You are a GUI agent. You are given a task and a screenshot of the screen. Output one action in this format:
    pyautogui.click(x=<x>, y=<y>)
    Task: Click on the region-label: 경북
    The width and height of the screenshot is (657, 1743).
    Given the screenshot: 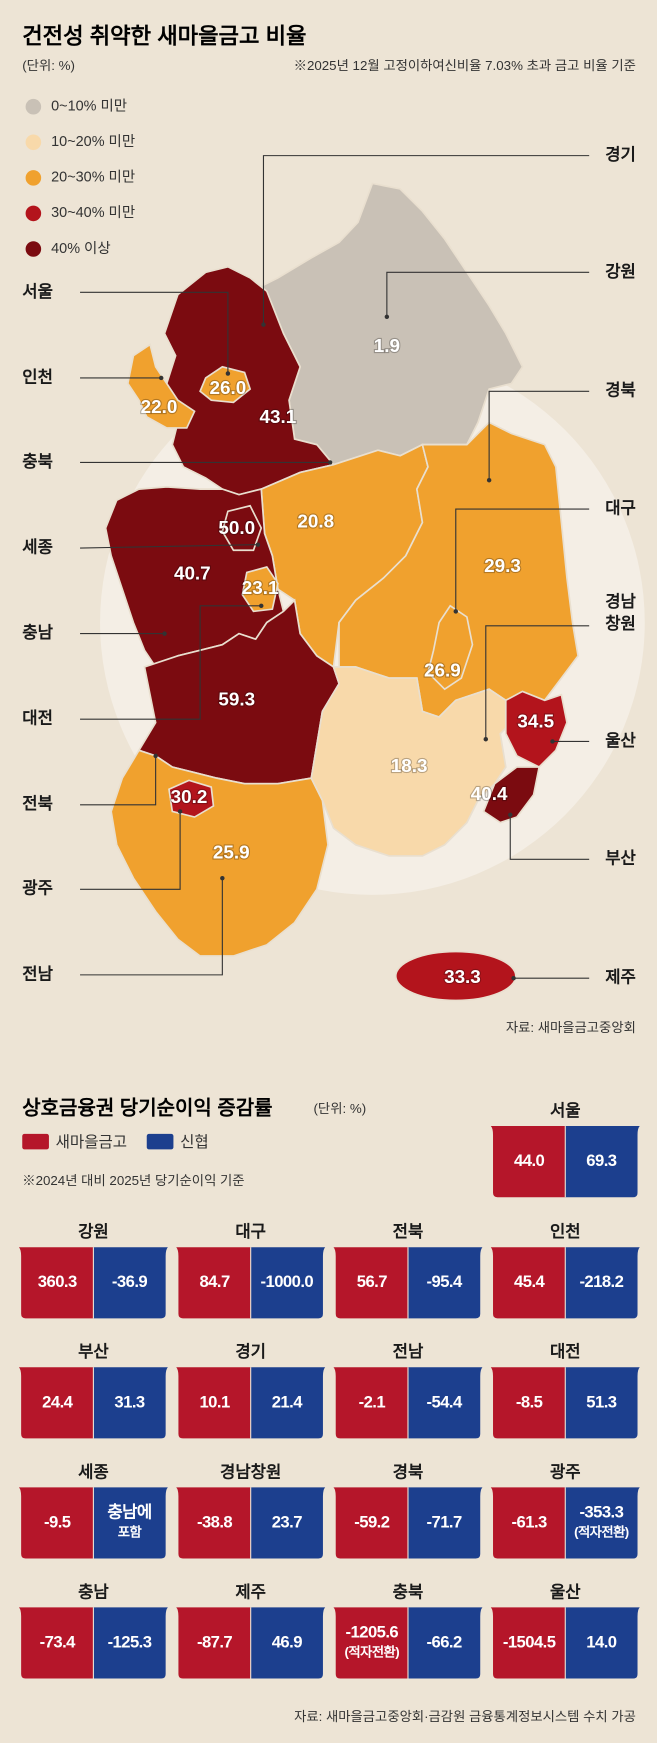 What is the action you would take?
    pyautogui.click(x=620, y=390)
    